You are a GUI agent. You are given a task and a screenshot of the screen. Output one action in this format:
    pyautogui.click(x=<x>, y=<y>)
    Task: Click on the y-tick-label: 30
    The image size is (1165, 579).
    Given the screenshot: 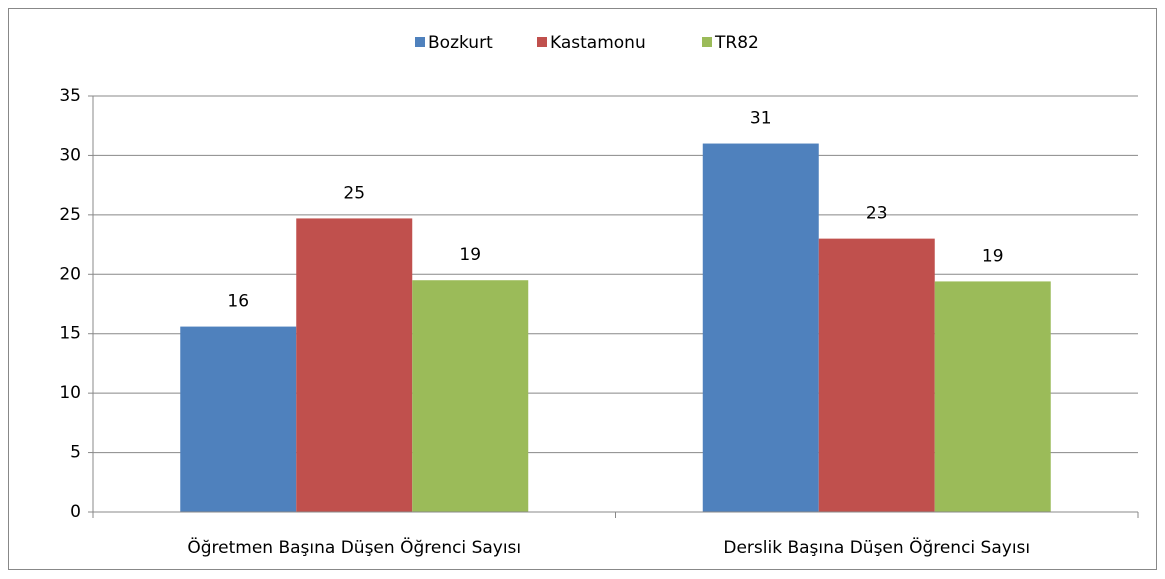 What is the action you would take?
    pyautogui.click(x=70, y=155)
    